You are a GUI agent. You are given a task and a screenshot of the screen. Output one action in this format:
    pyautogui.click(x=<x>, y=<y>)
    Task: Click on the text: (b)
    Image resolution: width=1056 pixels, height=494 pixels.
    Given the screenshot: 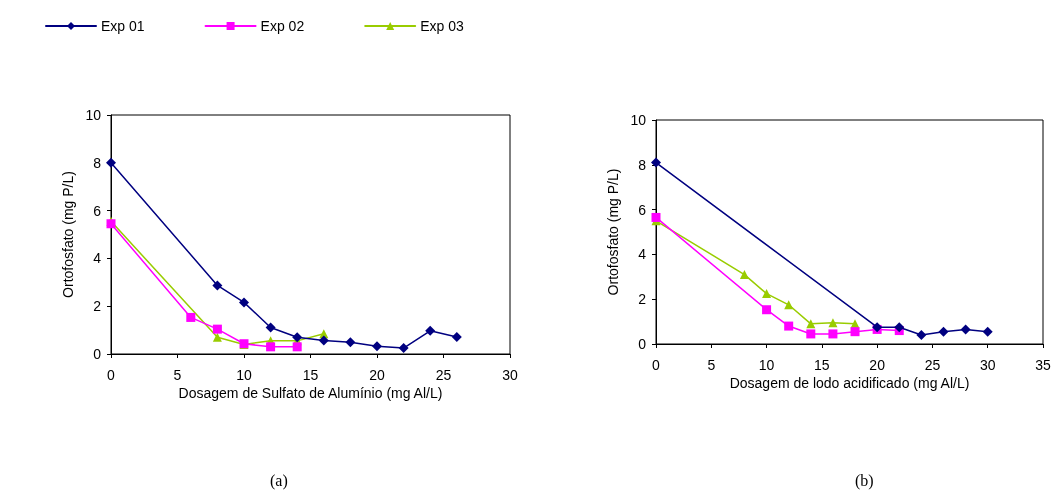 What is the action you would take?
    pyautogui.click(x=864, y=480)
    